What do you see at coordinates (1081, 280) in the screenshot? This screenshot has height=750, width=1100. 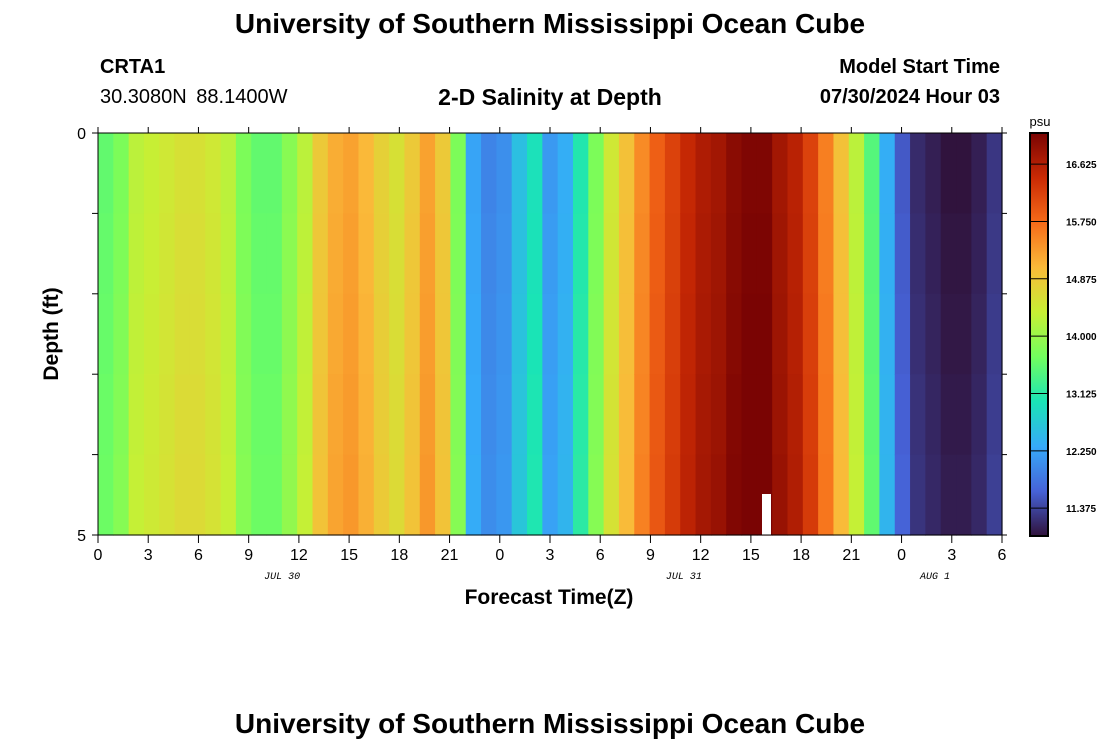 I see `colorbar-tick-label: 14.875` at bounding box center [1081, 280].